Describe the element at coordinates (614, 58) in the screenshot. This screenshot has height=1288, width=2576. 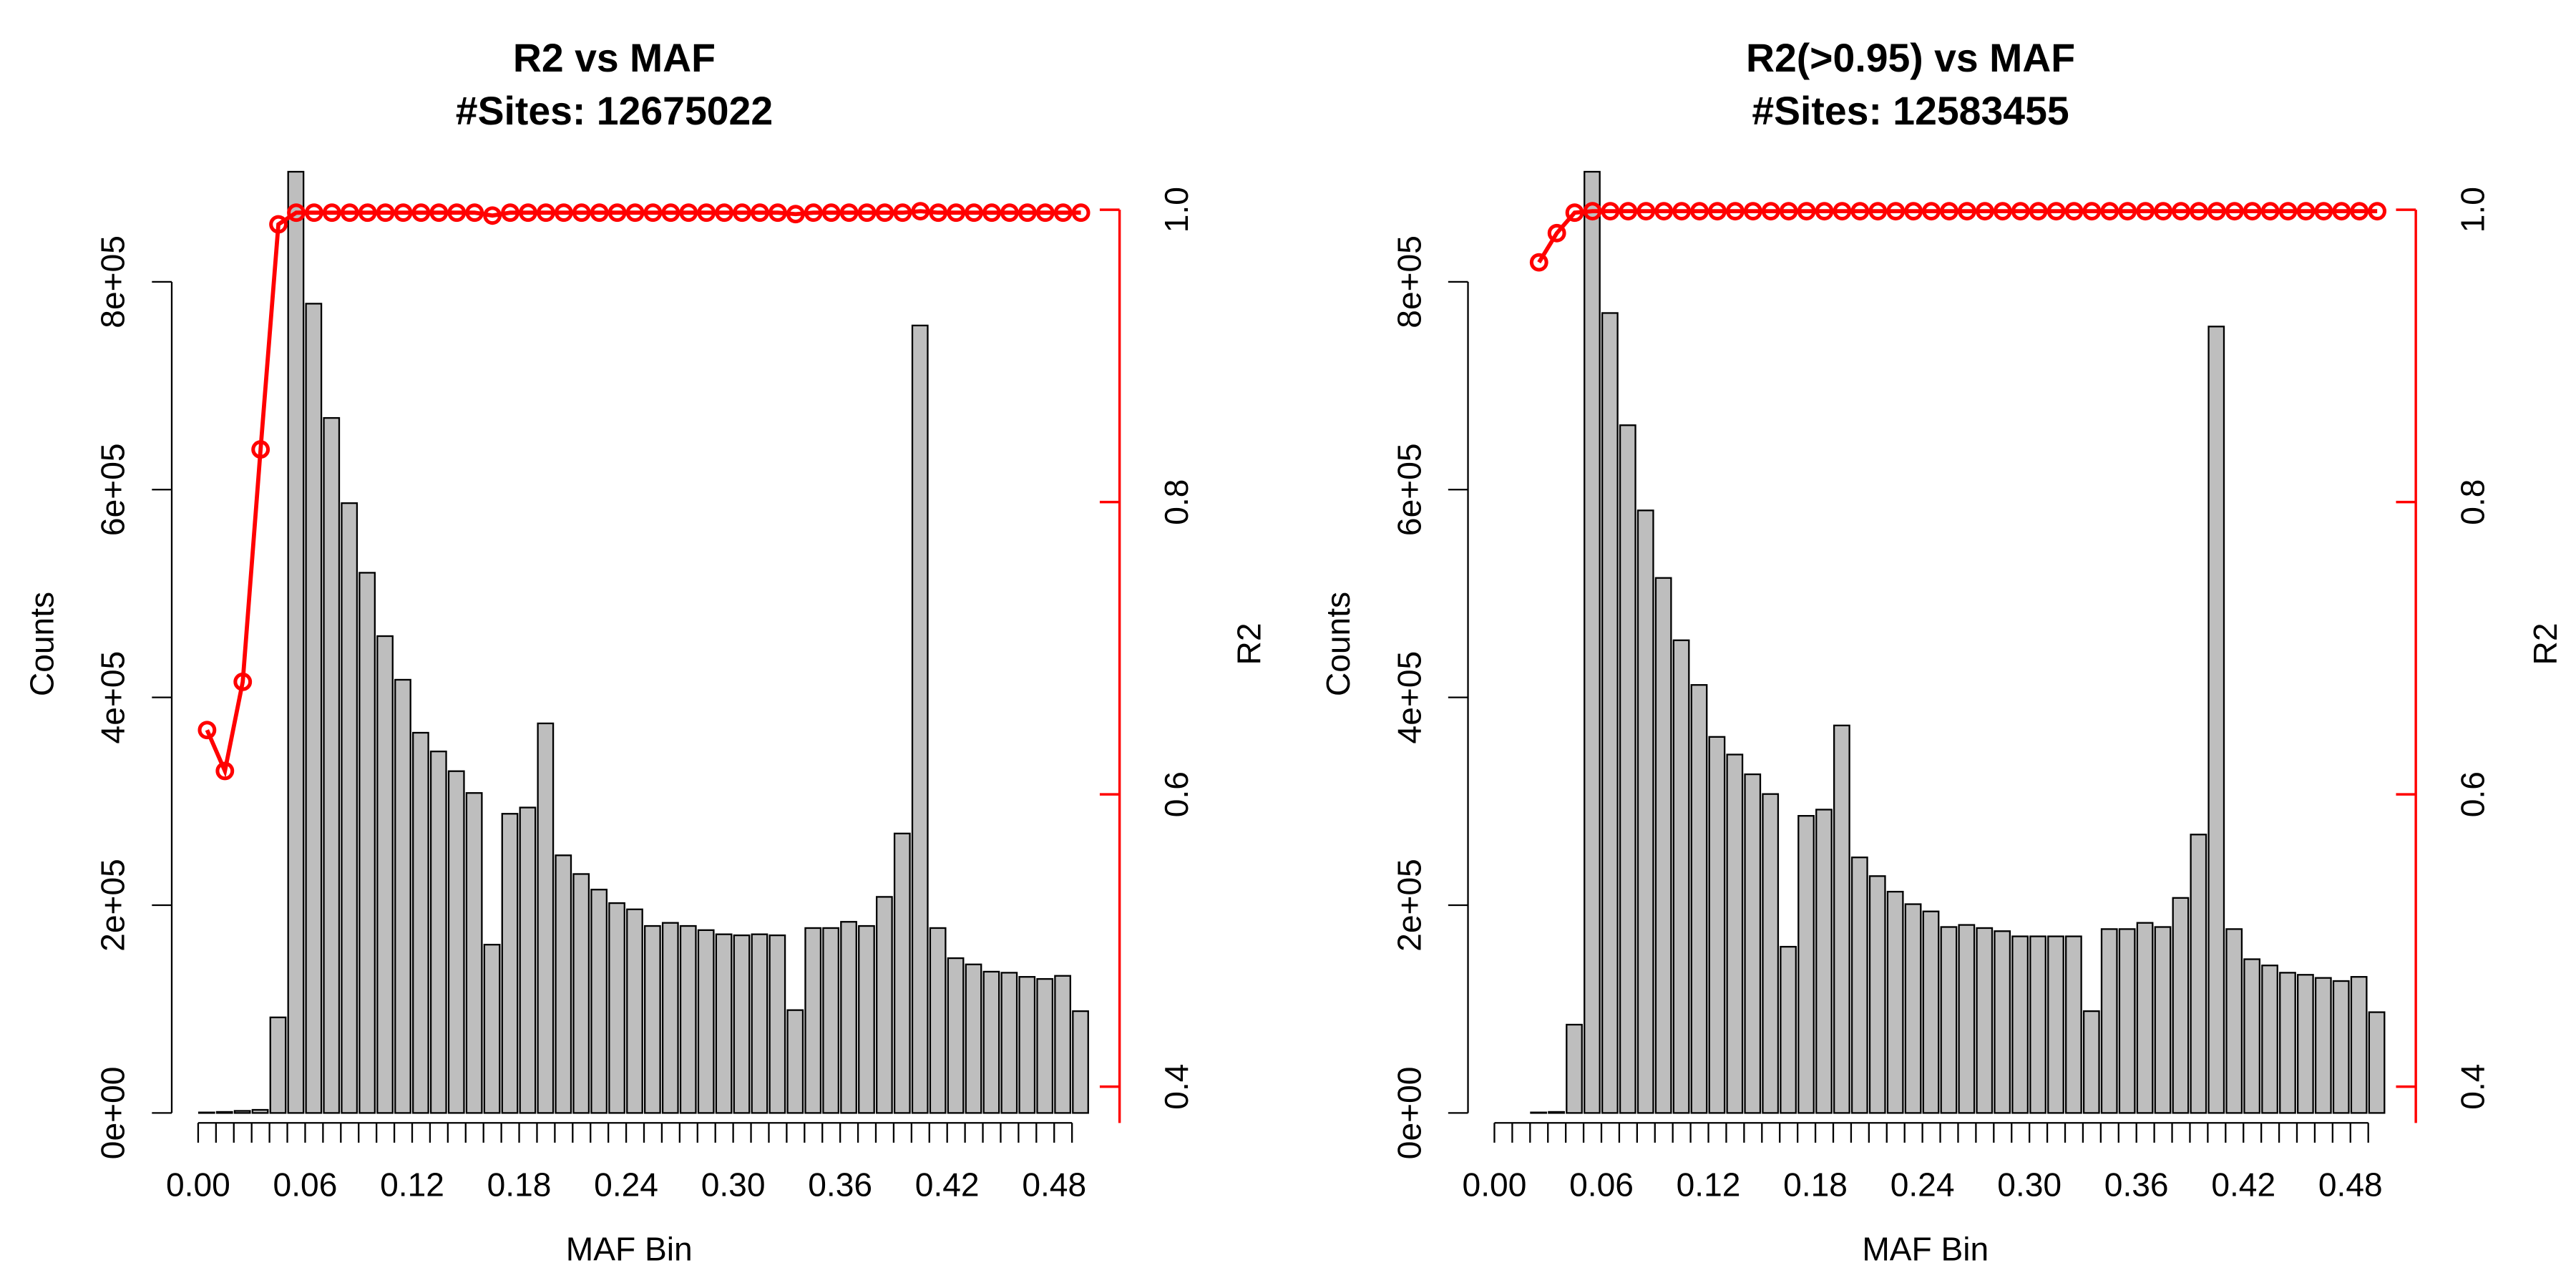
I see `chart-title: R2 vs MAF` at that location.